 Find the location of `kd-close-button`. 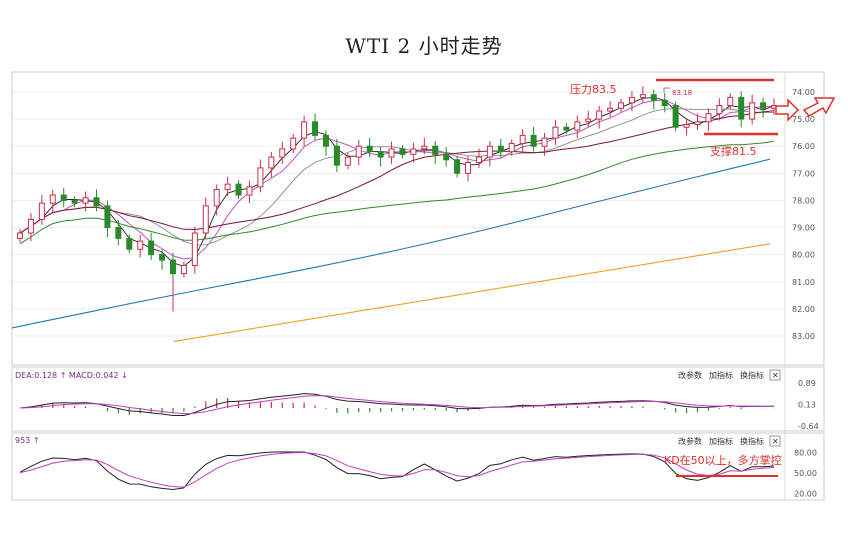

kd-close-button is located at coordinates (775, 441).